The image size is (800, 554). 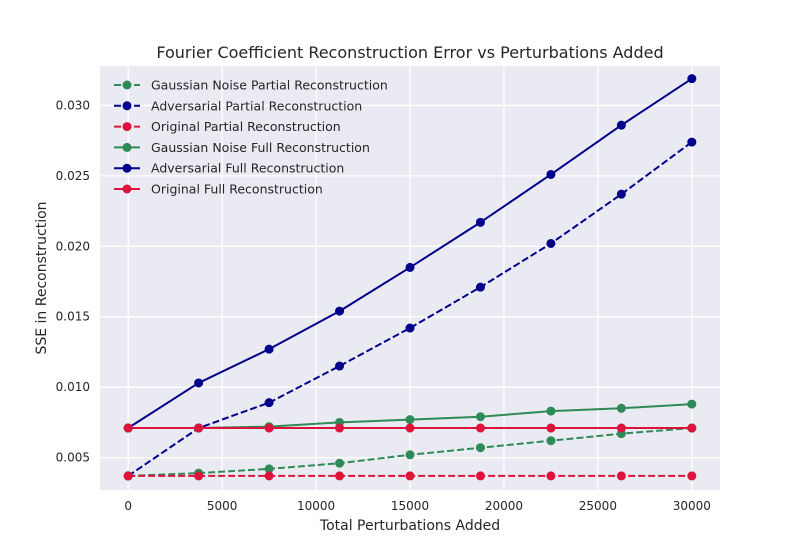 What do you see at coordinates (247, 168) in the screenshot?
I see `legend-label: Adversarial Full Reconstruction` at bounding box center [247, 168].